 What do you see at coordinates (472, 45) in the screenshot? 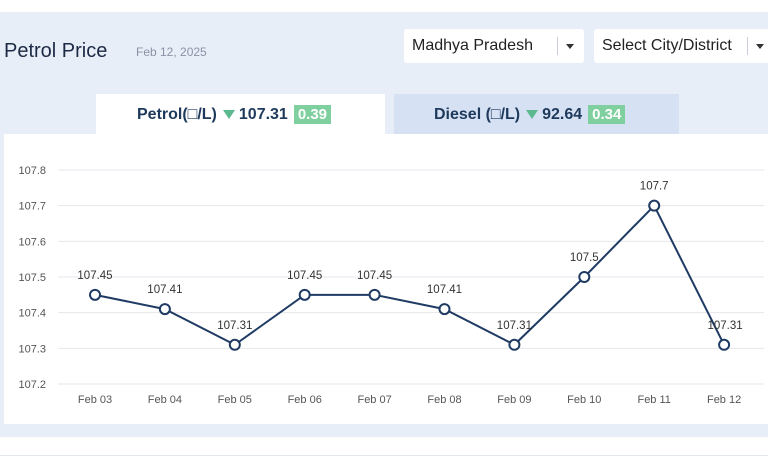
I see `state-select-value: Madhya Pradesh` at bounding box center [472, 45].